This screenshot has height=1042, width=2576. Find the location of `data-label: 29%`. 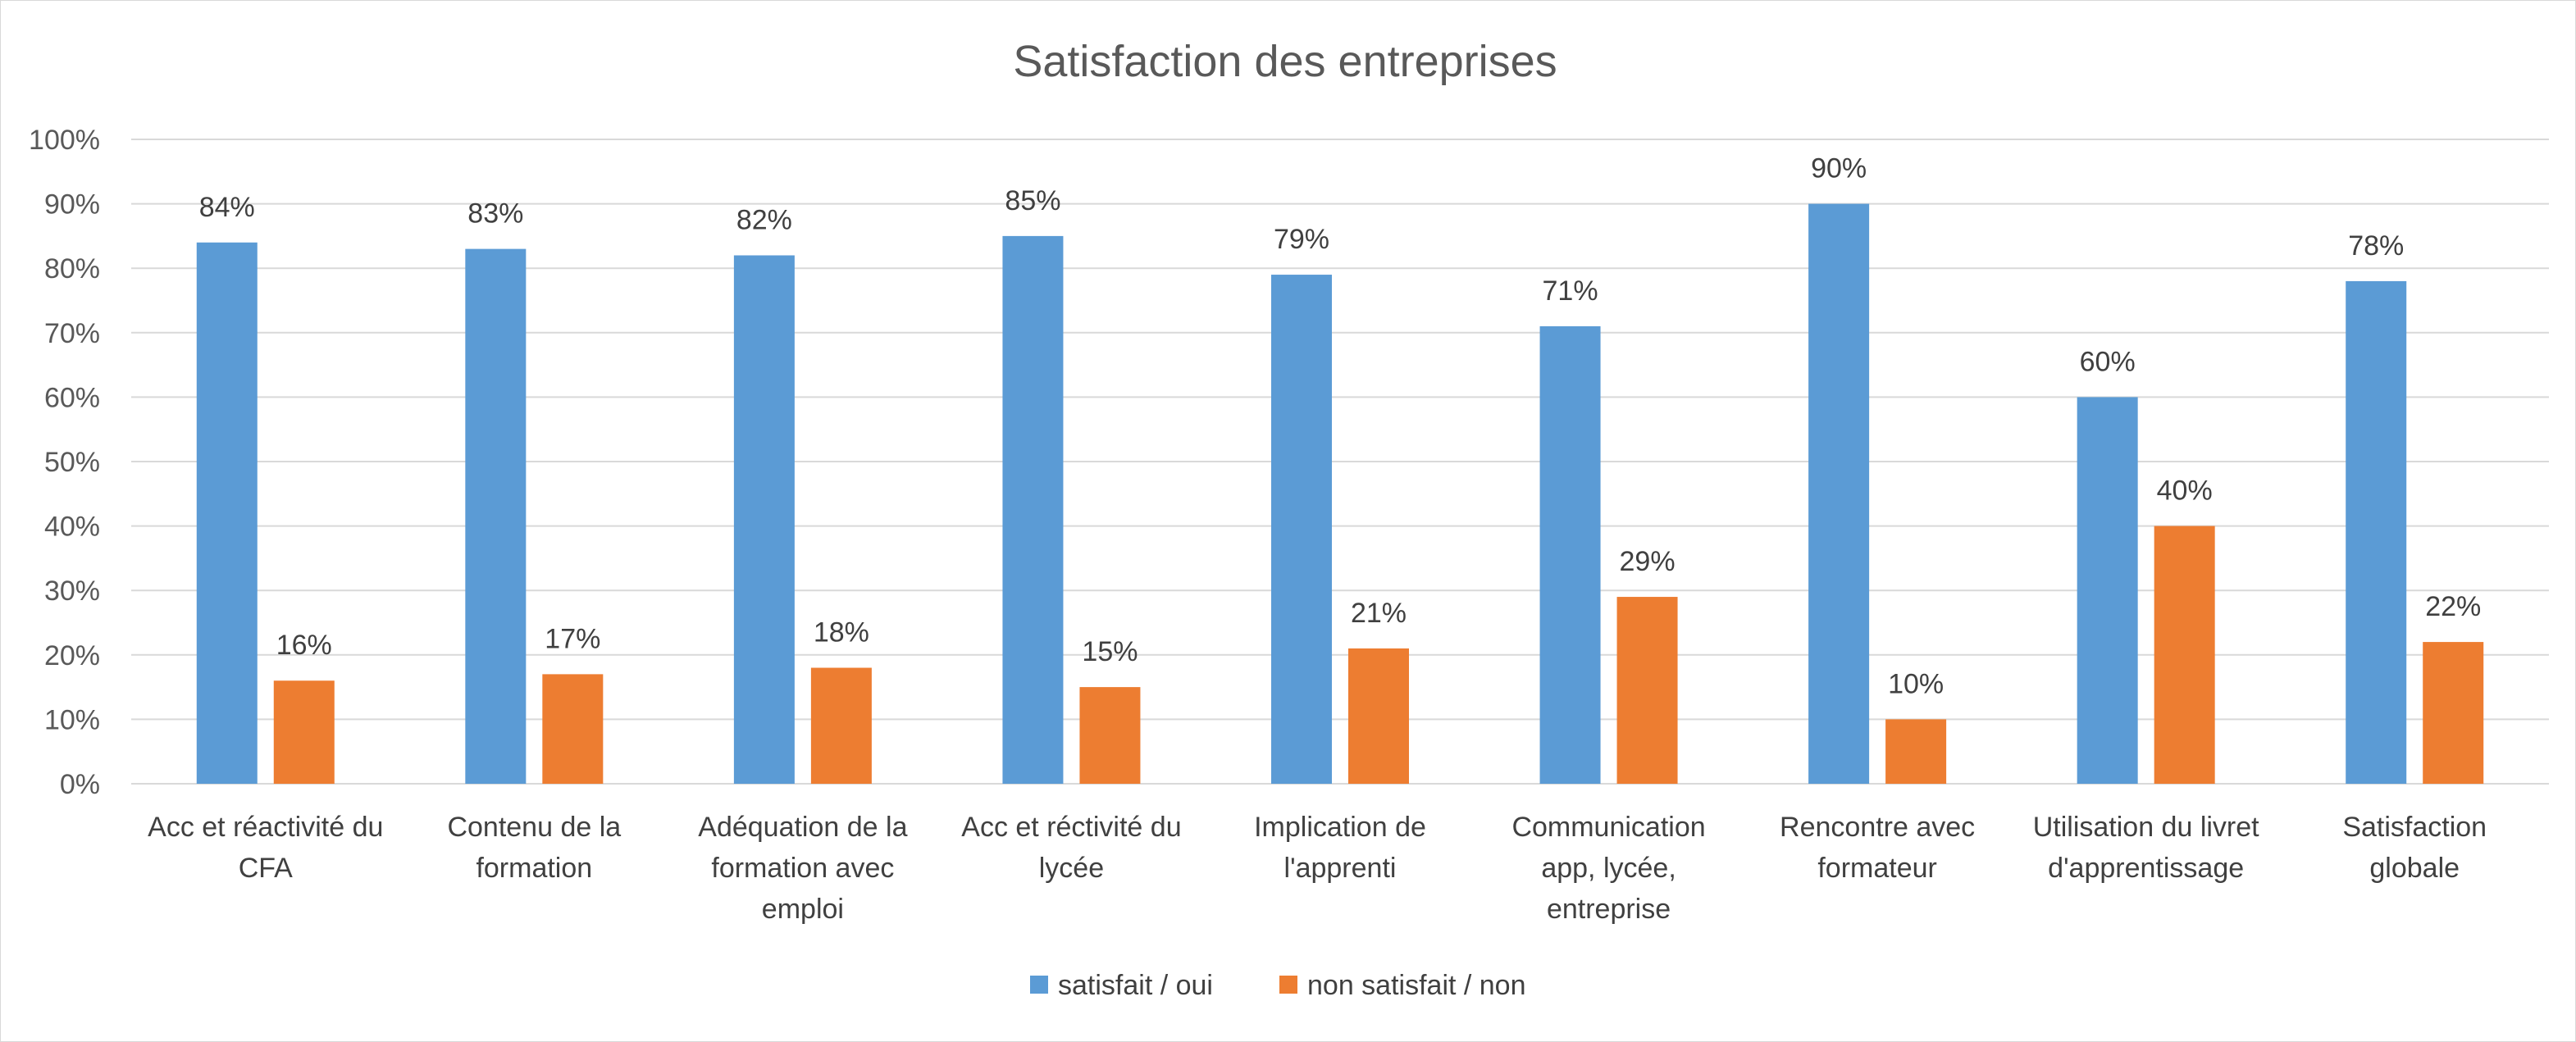

data-label: 29% is located at coordinates (1648, 561).